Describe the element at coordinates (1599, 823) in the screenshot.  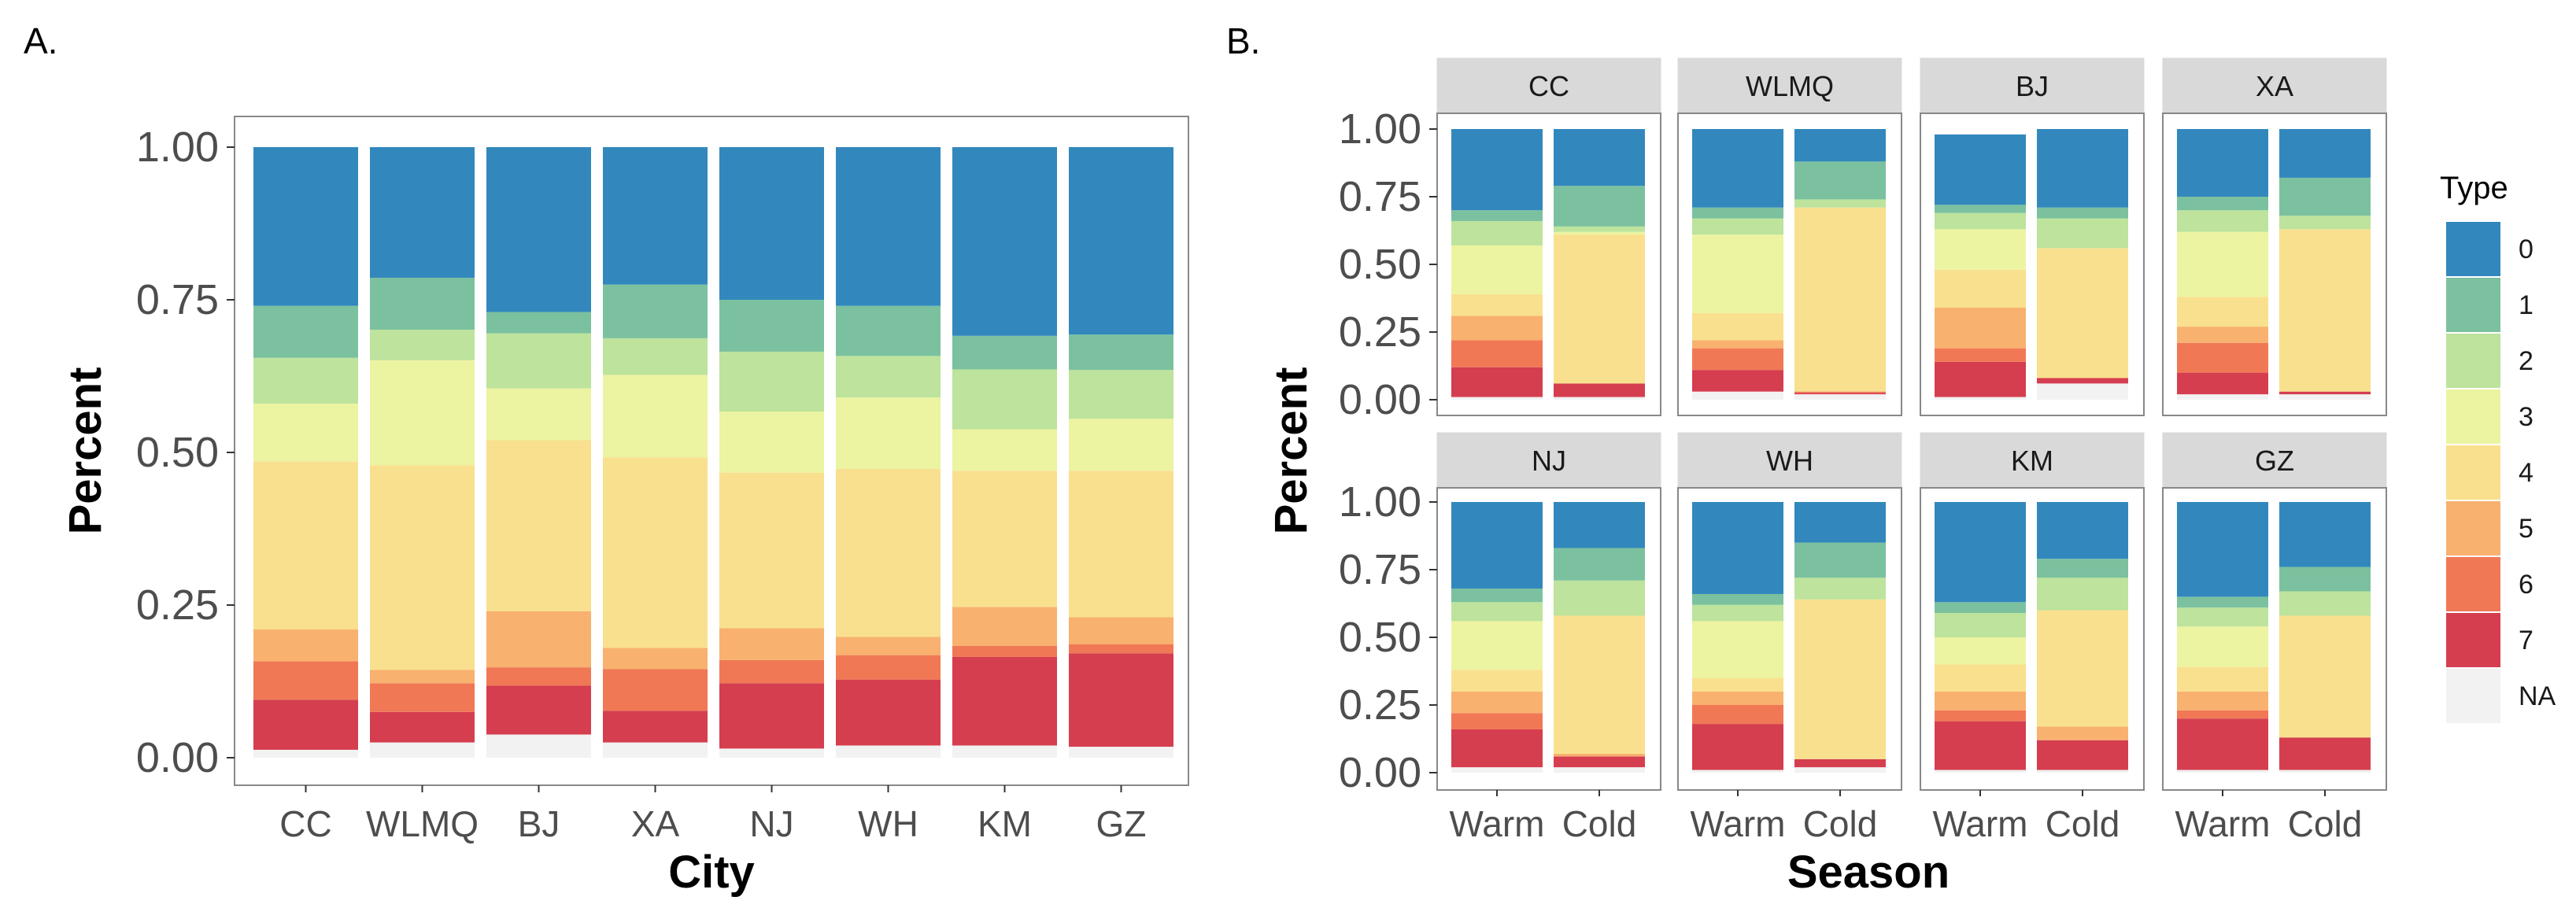
I see `x-tick-label: Cold` at that location.